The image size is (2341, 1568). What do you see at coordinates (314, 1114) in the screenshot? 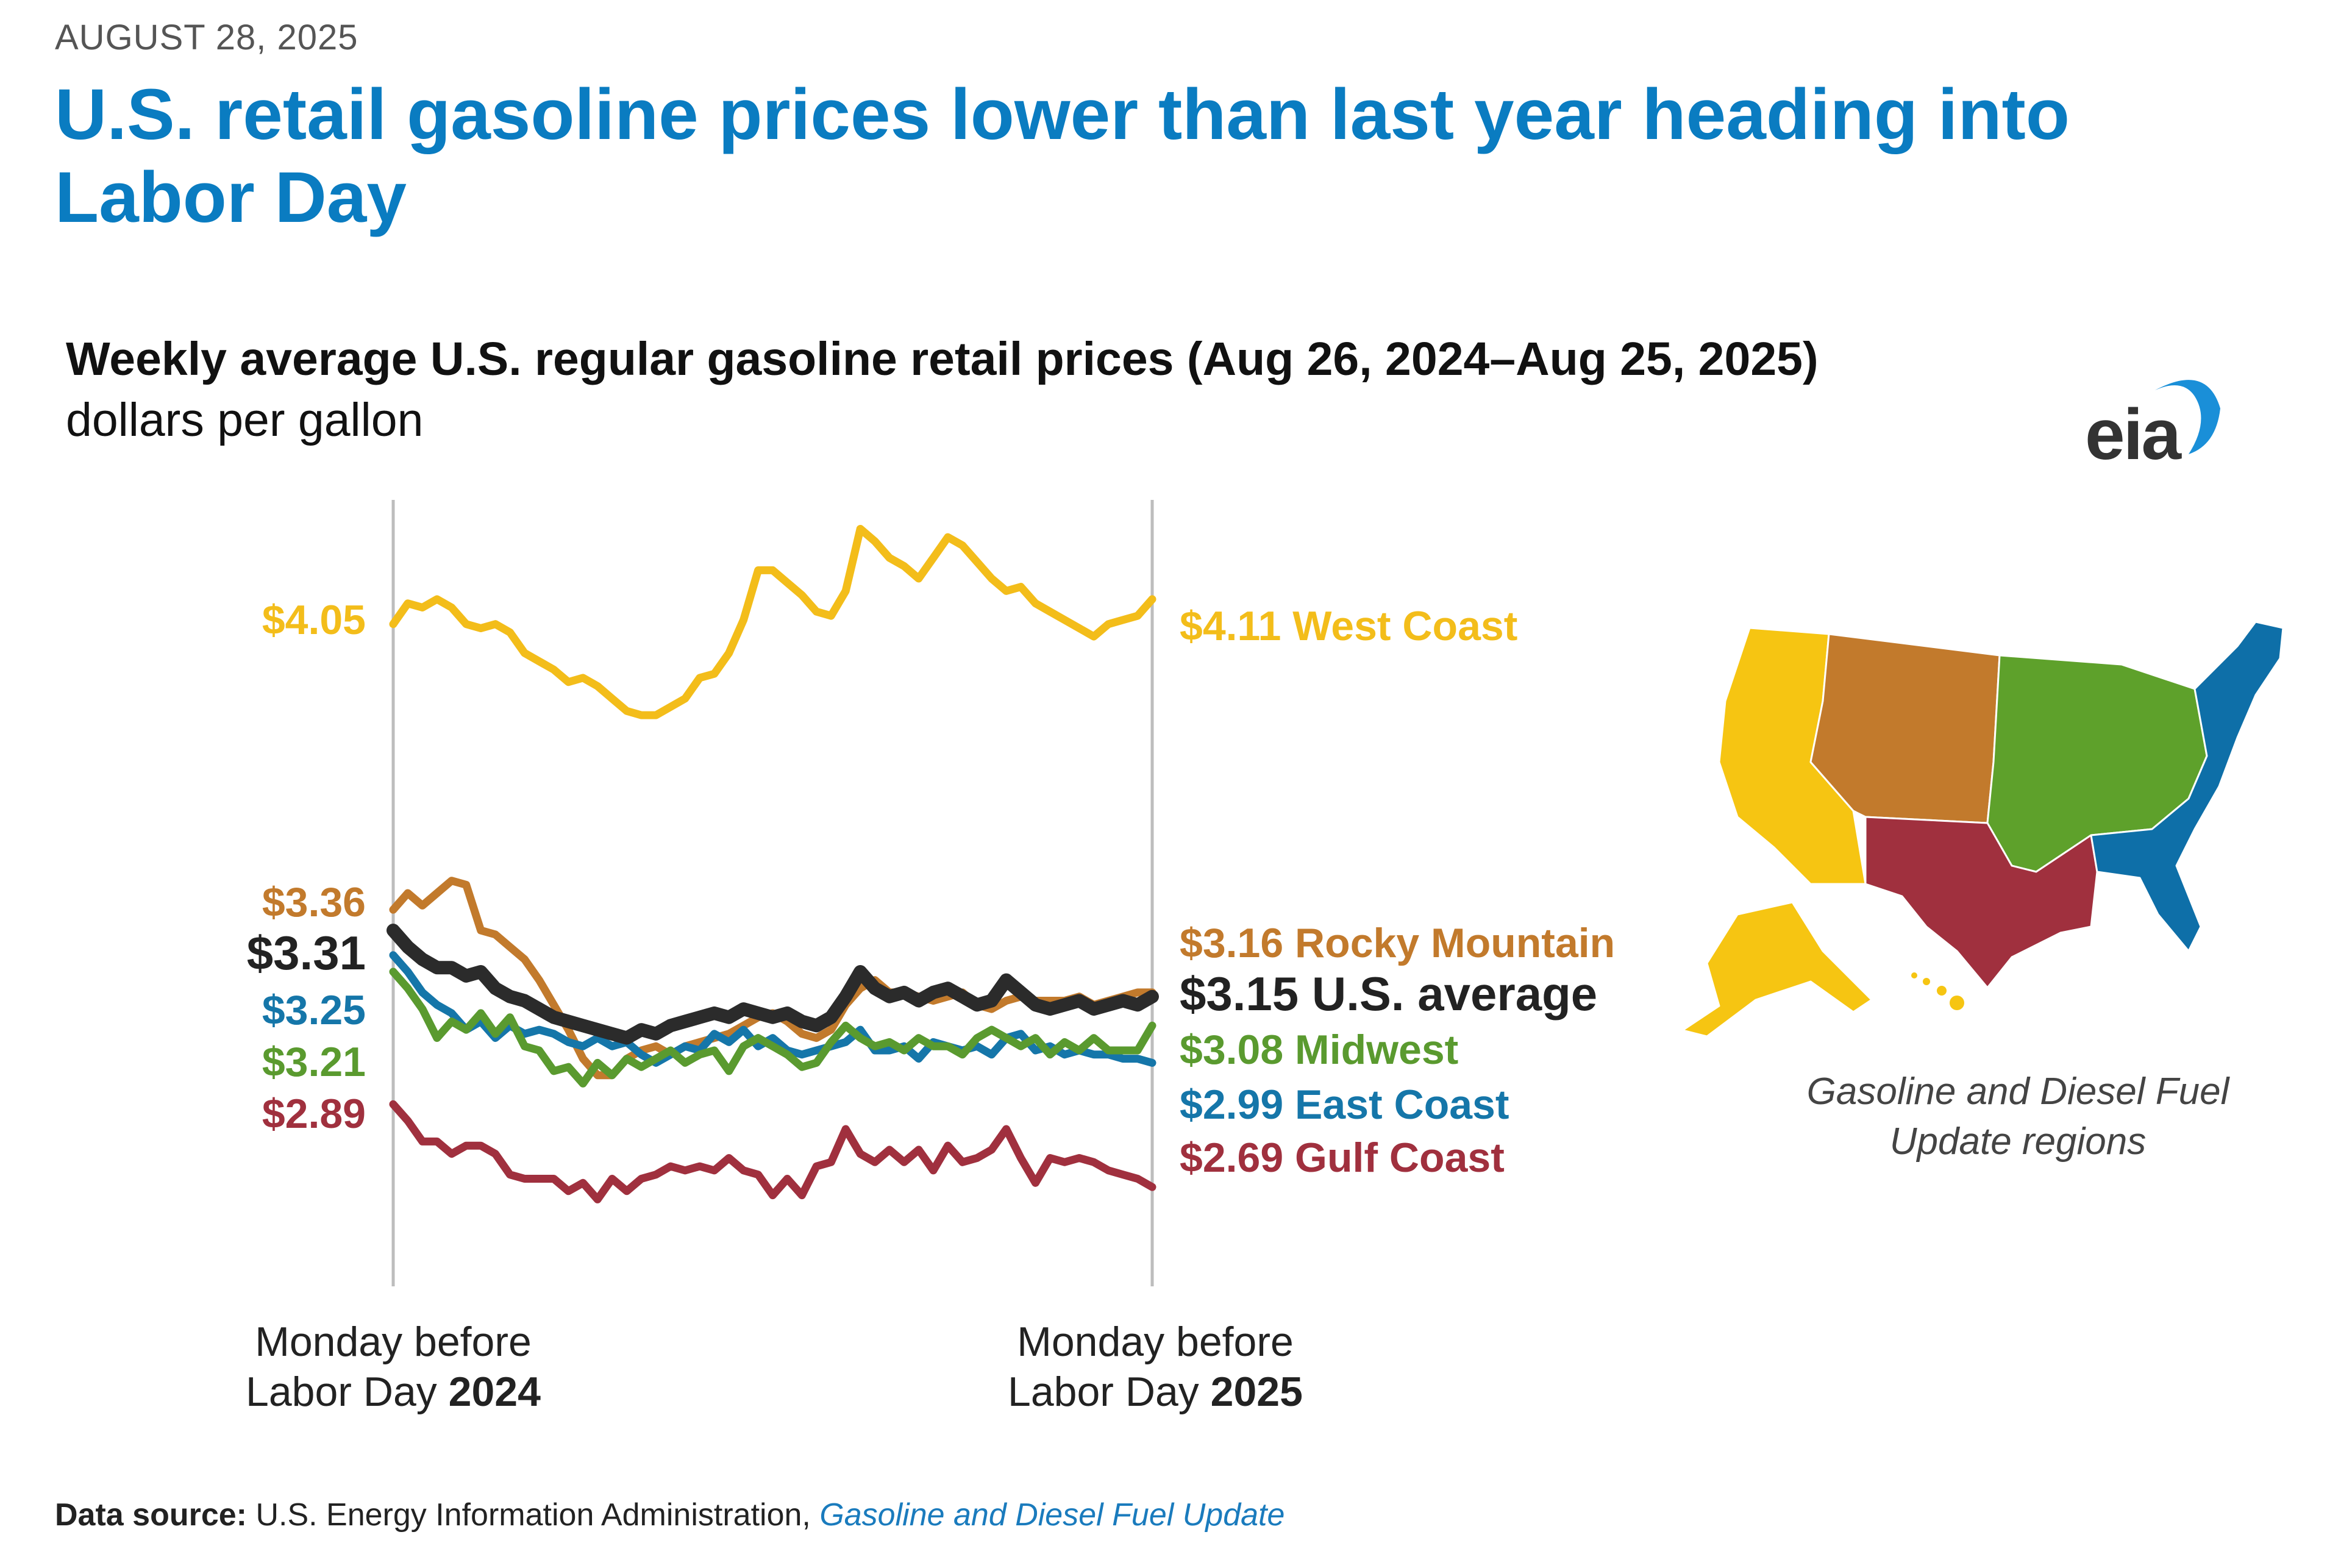
I see `start-label-gulf-coast: $2.89` at bounding box center [314, 1114].